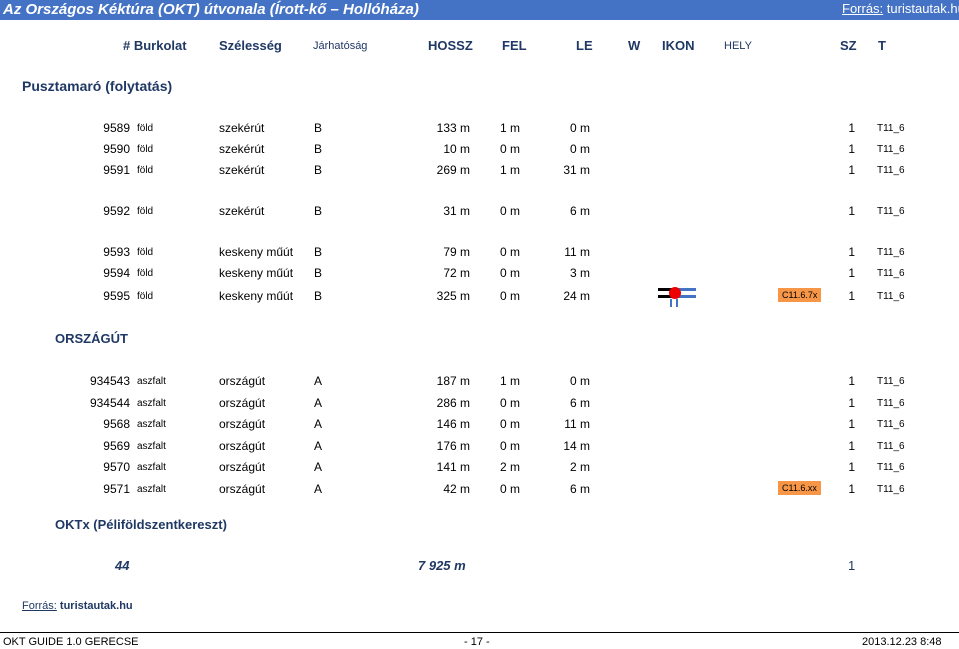 The width and height of the screenshot is (959, 649). What do you see at coordinates (882, 45) in the screenshot?
I see `col-t: T` at bounding box center [882, 45].